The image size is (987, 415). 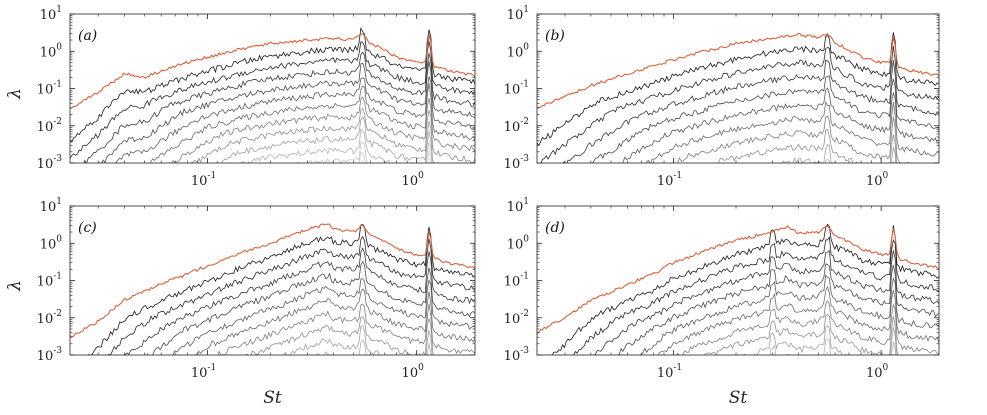 I want to click on spod-mode-12-line, so click(x=363, y=152).